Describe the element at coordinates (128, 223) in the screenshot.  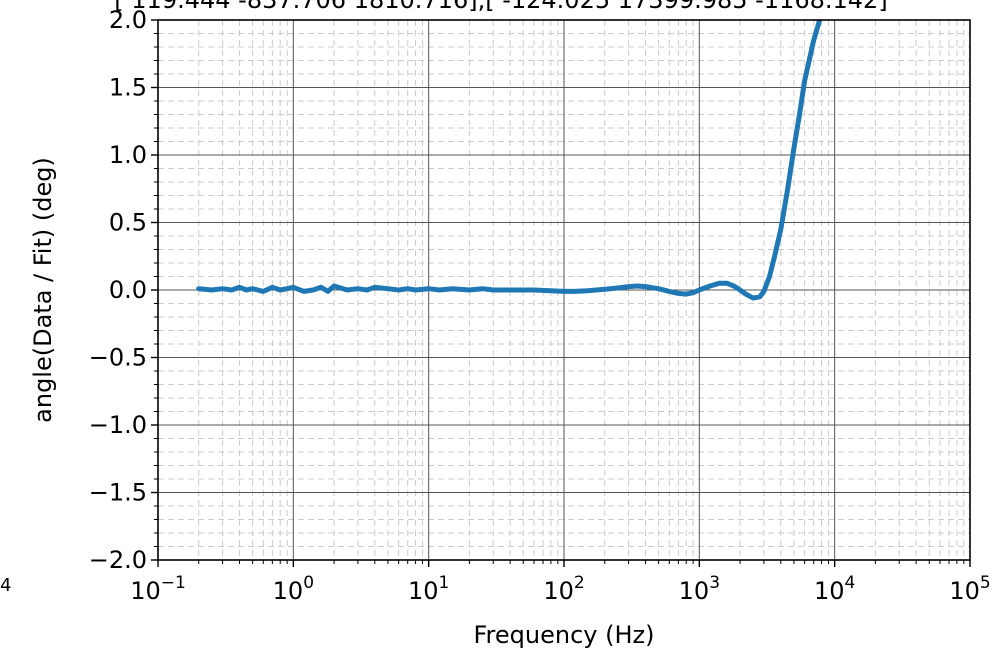
I see `y-tick-label: 0.5` at that location.